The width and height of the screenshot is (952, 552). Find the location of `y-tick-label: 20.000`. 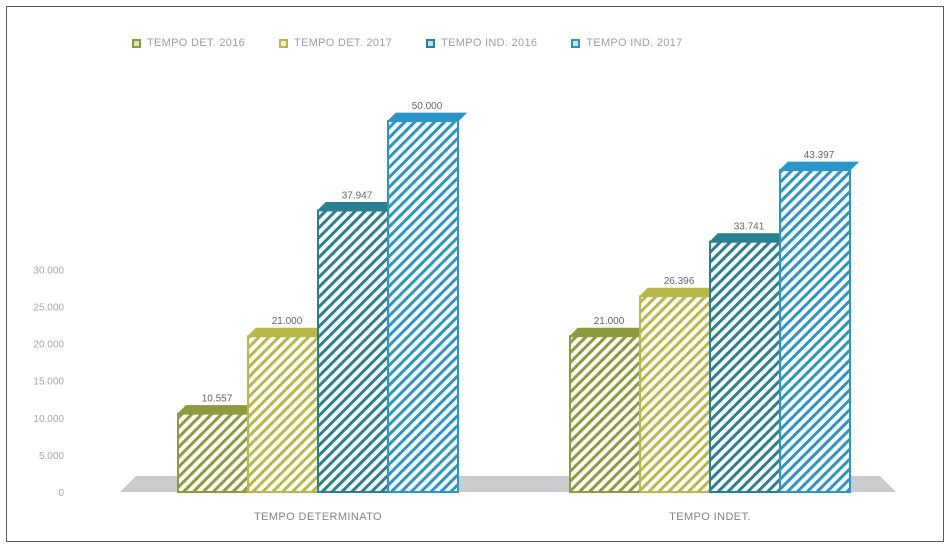

y-tick-label: 20.000 is located at coordinates (48, 345).